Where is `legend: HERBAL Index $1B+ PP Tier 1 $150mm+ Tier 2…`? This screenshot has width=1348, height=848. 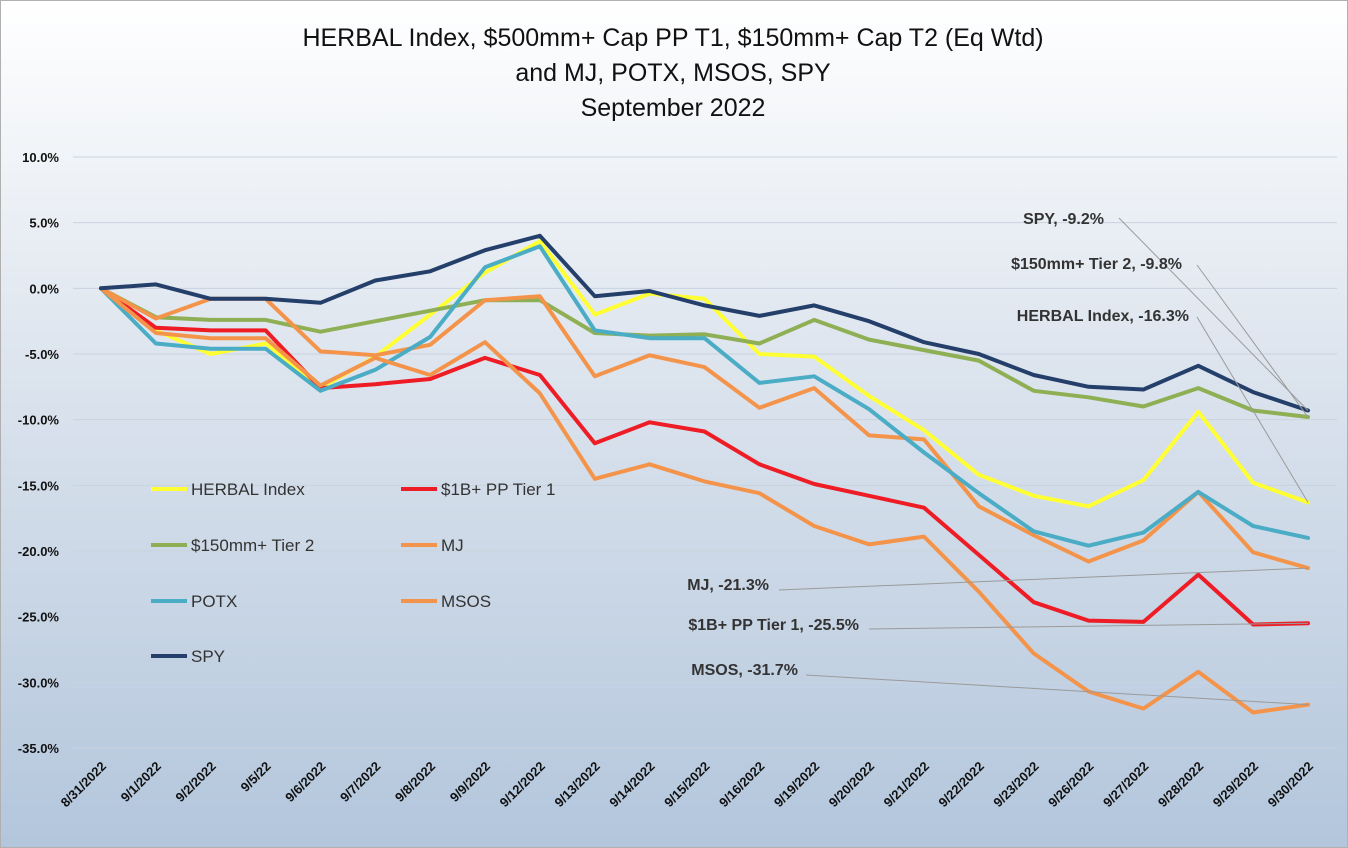
legend: HERBAL Index $1B+ PP Tier 1 $150mm+ Tier 2… is located at coordinates (353, 573).